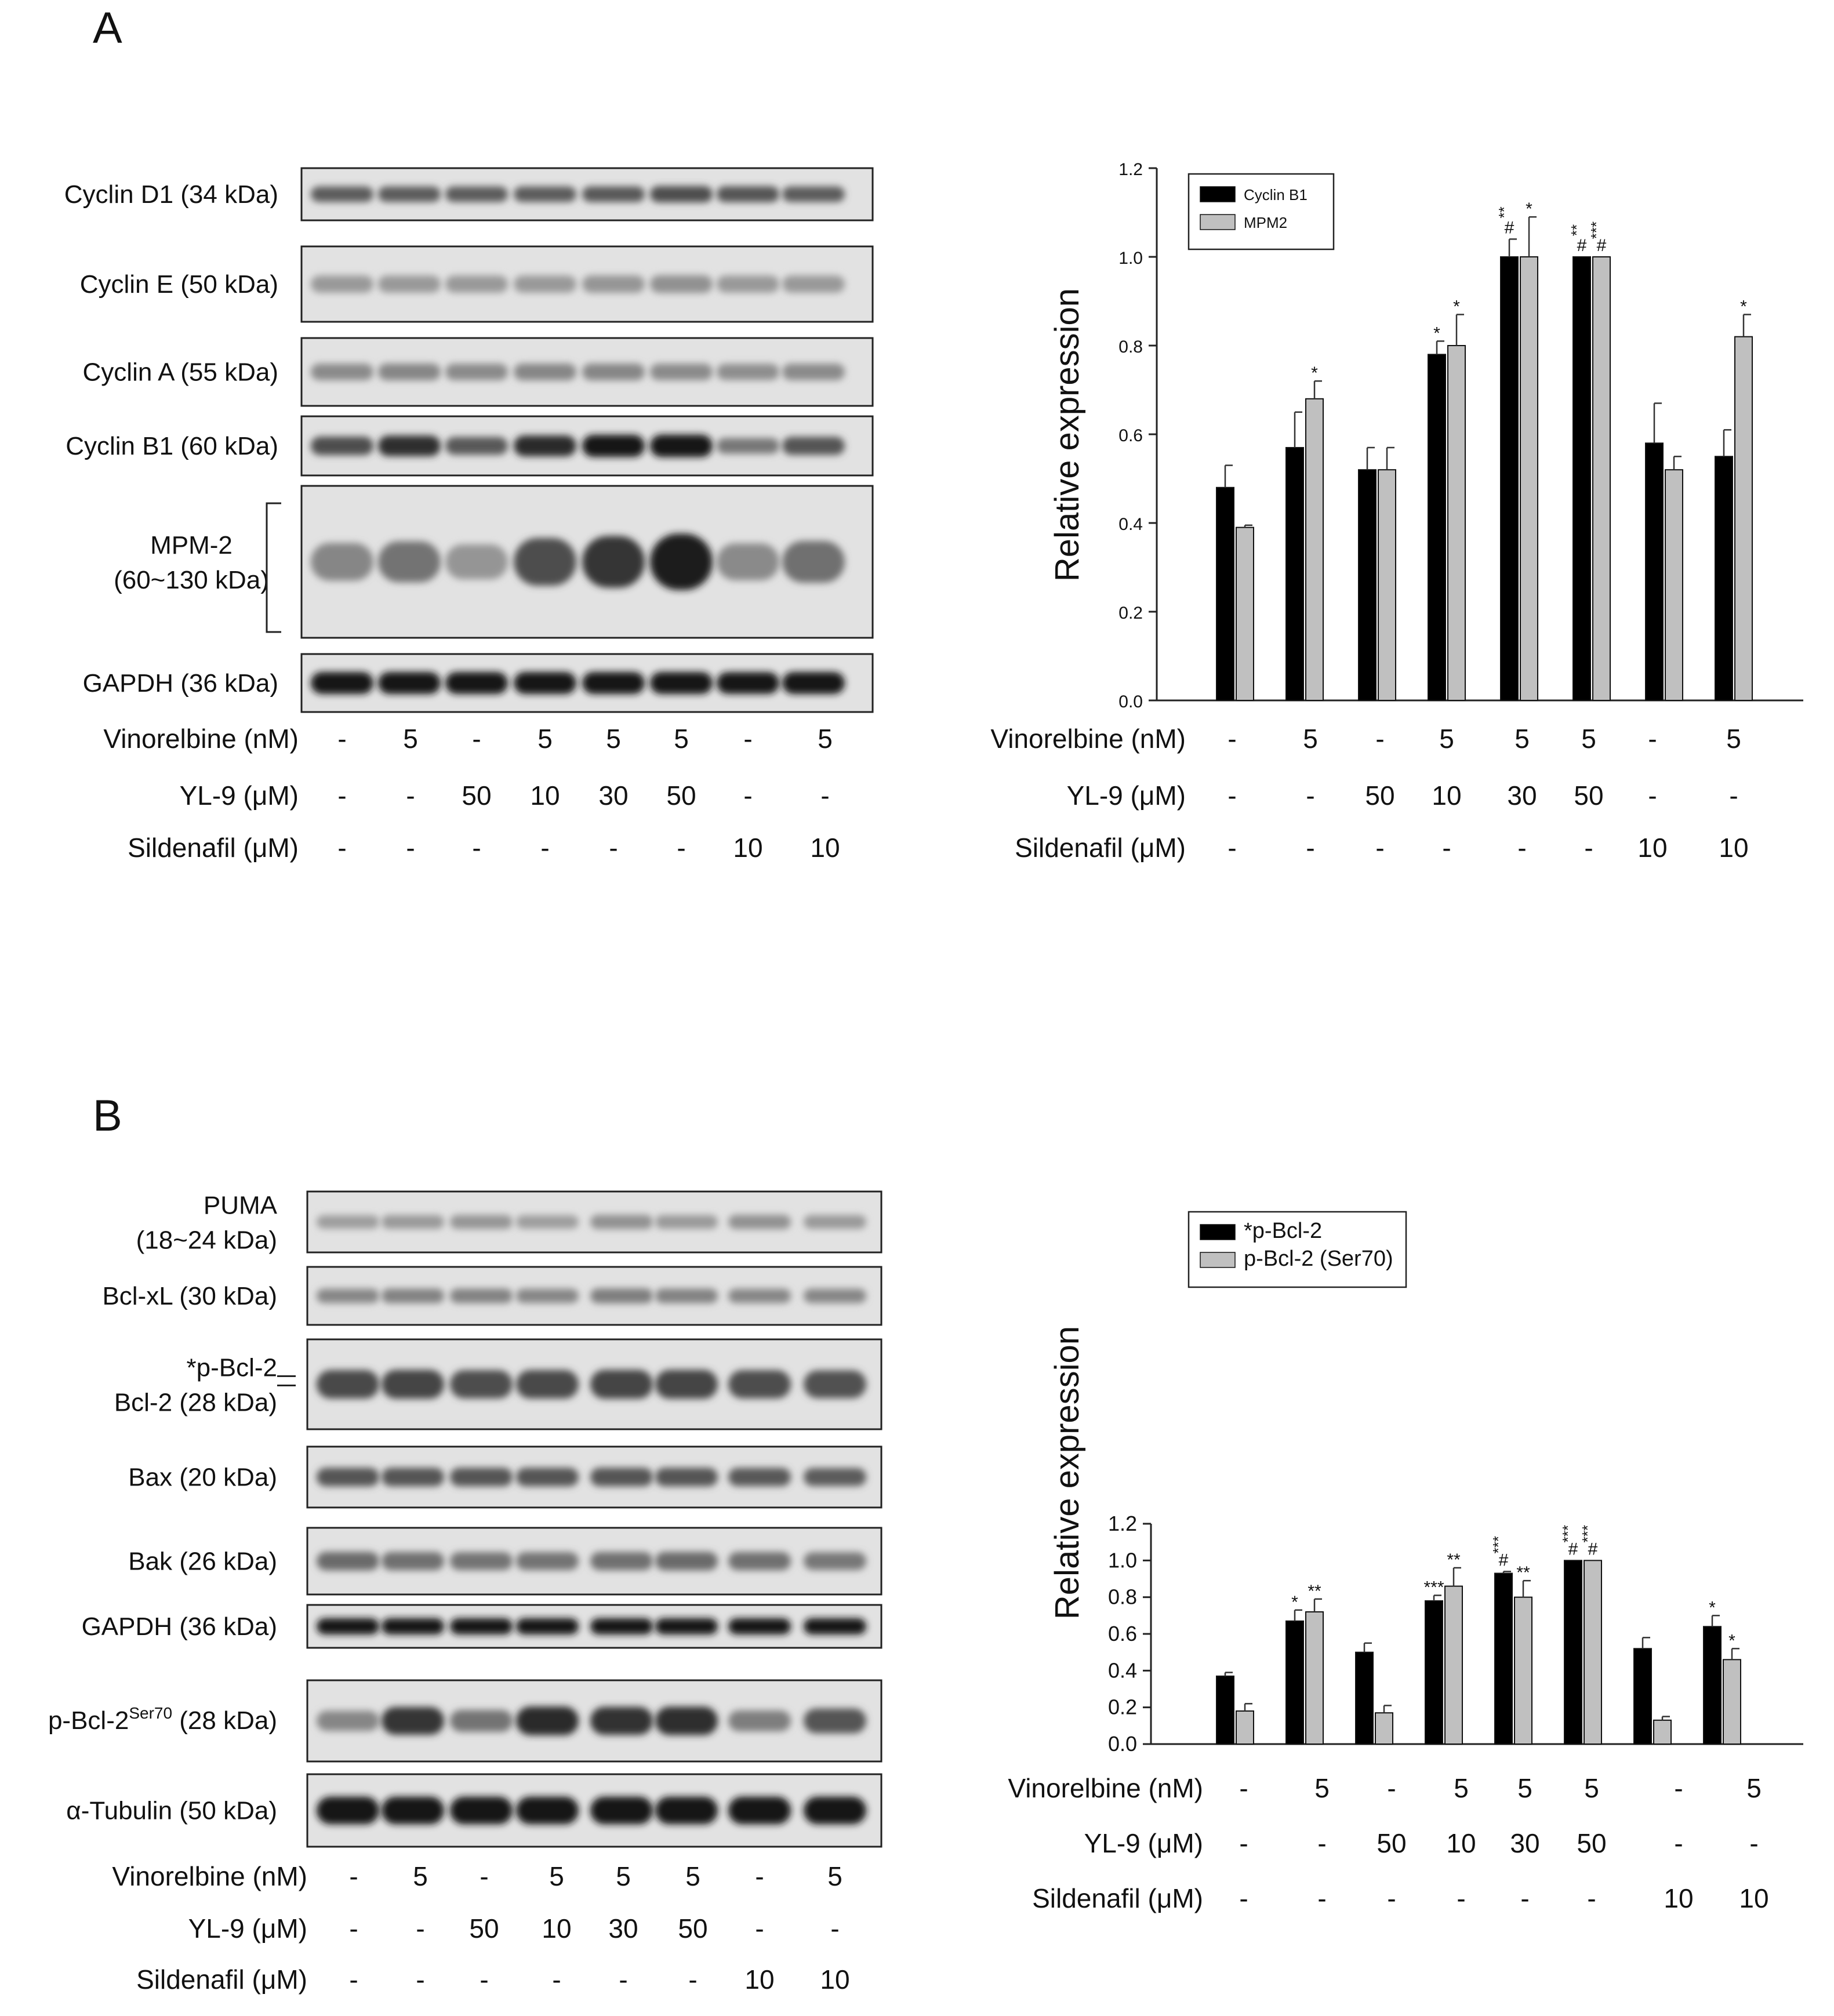  I want to click on blot-label-part: p-Bcl-2, so click(88, 1720).